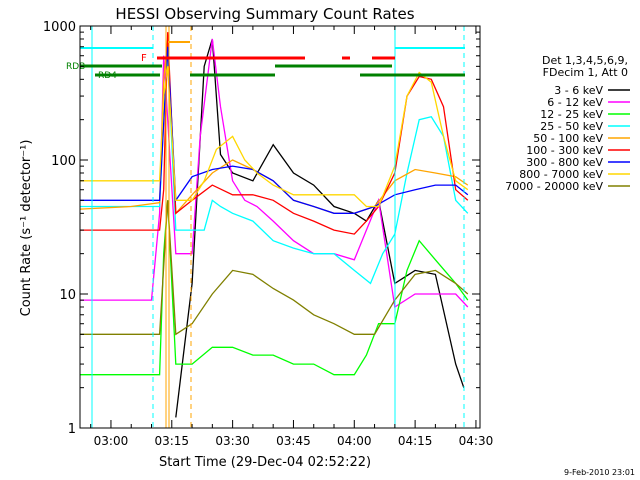 This screenshot has height=480, width=640. Describe the element at coordinates (293, 441) in the screenshot. I see `x-tick-label: 03:45` at that location.